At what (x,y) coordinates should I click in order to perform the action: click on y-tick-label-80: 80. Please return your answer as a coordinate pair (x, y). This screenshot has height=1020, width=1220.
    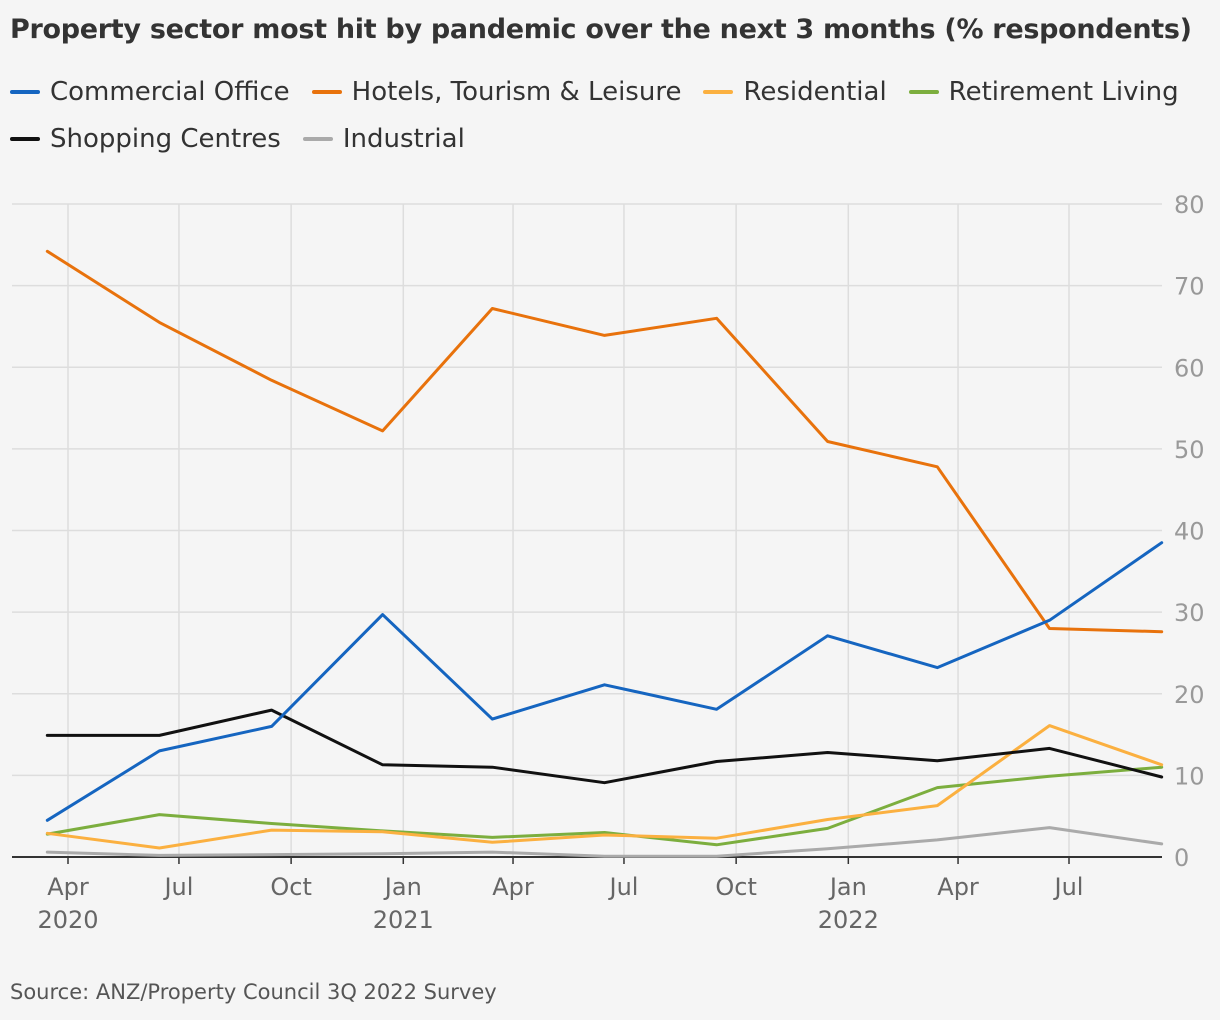
    Looking at the image, I should click on (1189, 205).